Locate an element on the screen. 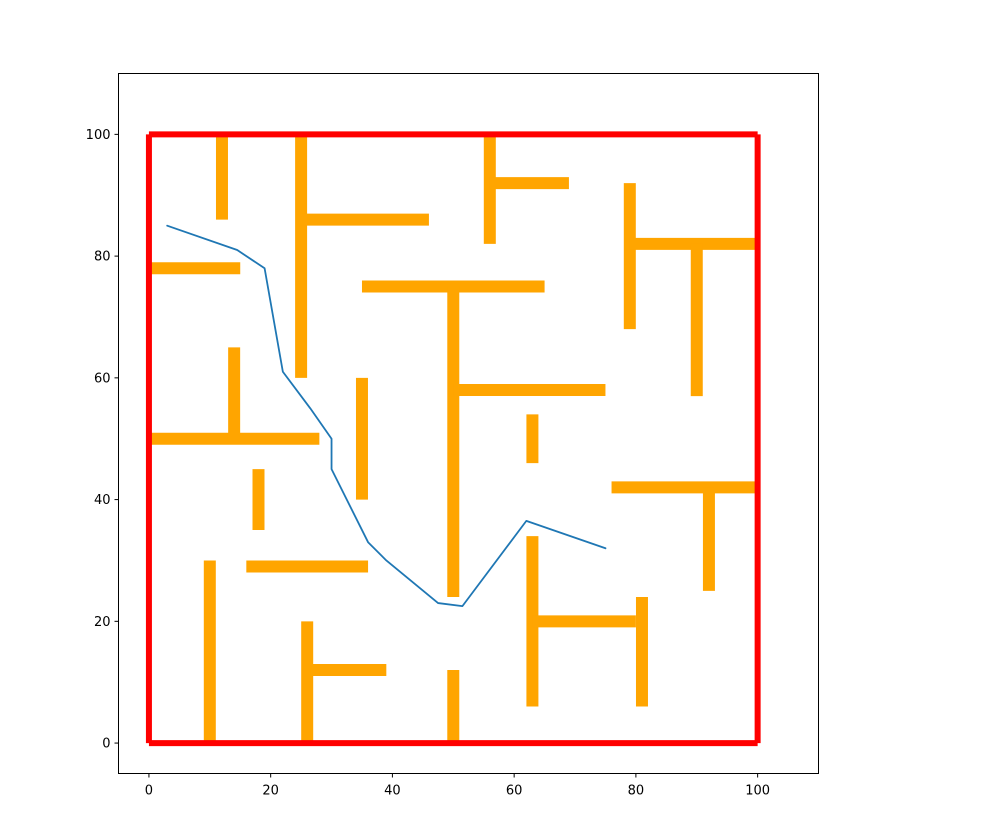 This screenshot has width=1006, height=820. x-axis: 0 20 40 60 80 100 is located at coordinates (457, 786).